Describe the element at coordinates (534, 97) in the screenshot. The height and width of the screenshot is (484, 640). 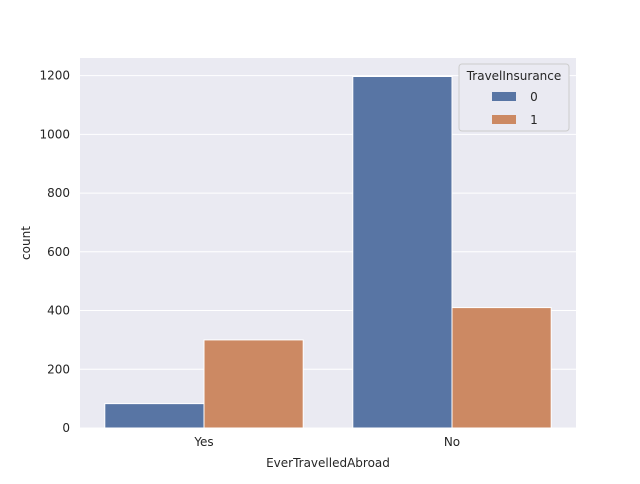
I see `legend-label-0: 0` at that location.